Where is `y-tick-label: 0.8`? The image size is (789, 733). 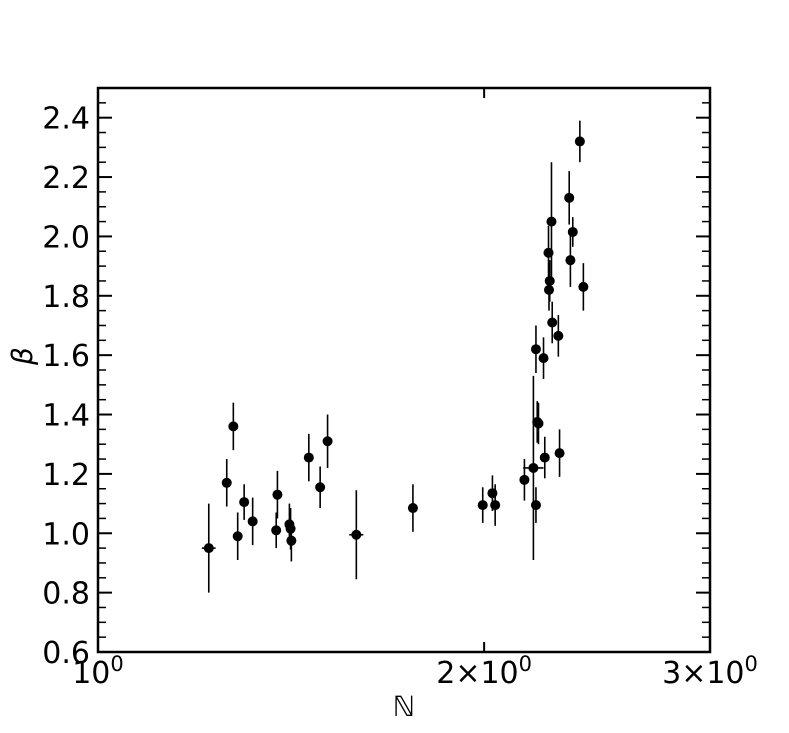
y-tick-label: 0.8 is located at coordinates (66, 594).